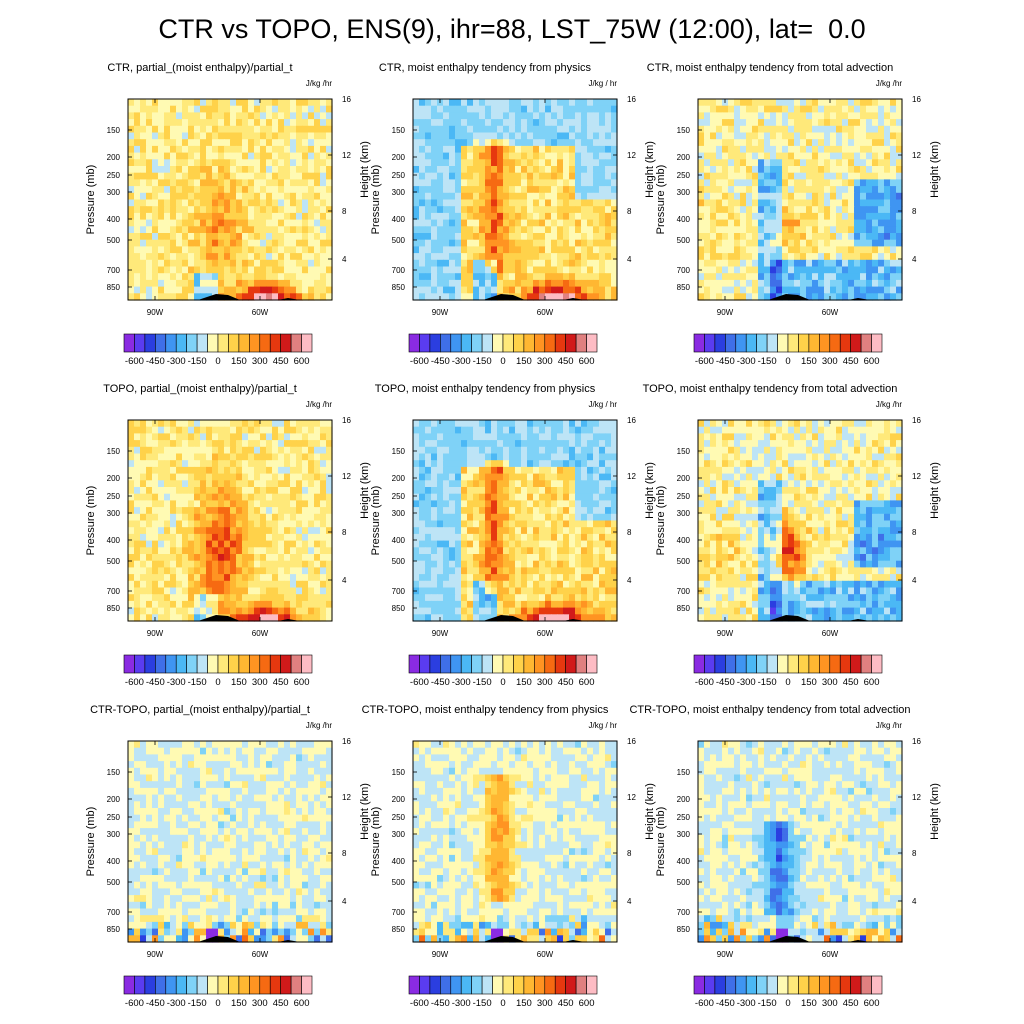 The width and height of the screenshot is (1024, 1024). Describe the element at coordinates (91, 200) in the screenshot. I see `y-axis-title-left: Pressure (mb)` at that location.